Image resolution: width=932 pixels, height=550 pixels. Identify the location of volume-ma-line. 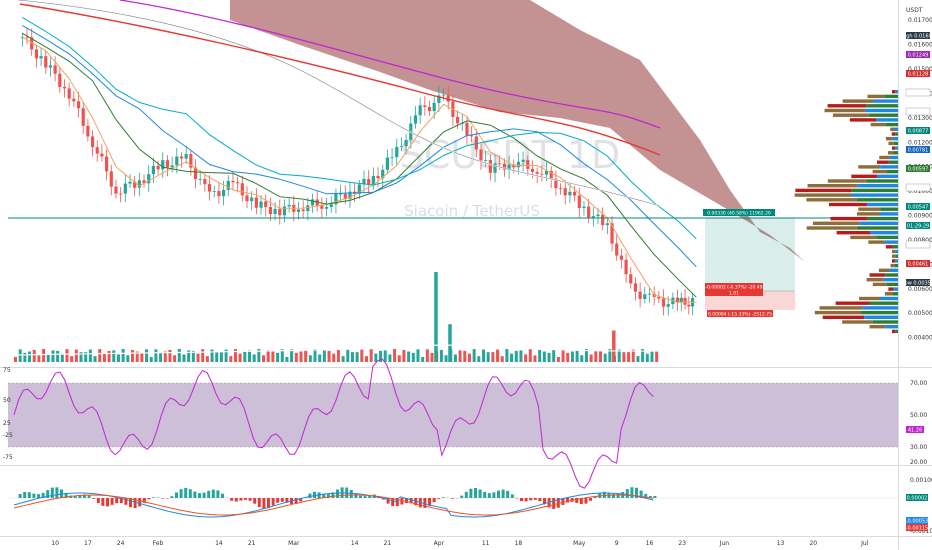
(337, 350).